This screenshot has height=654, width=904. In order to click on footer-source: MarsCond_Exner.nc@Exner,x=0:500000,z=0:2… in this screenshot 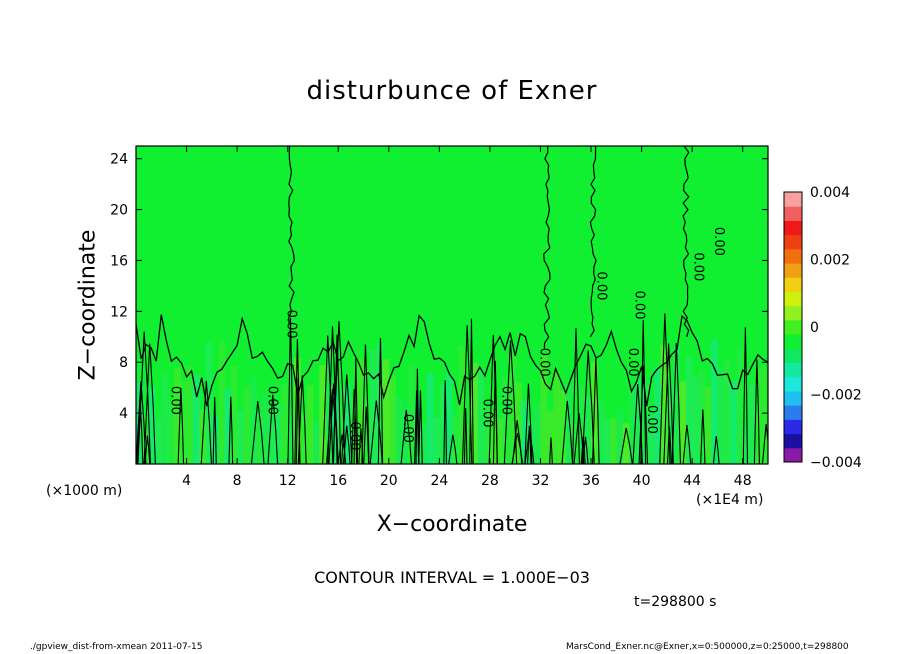, I will do `click(707, 647)`.